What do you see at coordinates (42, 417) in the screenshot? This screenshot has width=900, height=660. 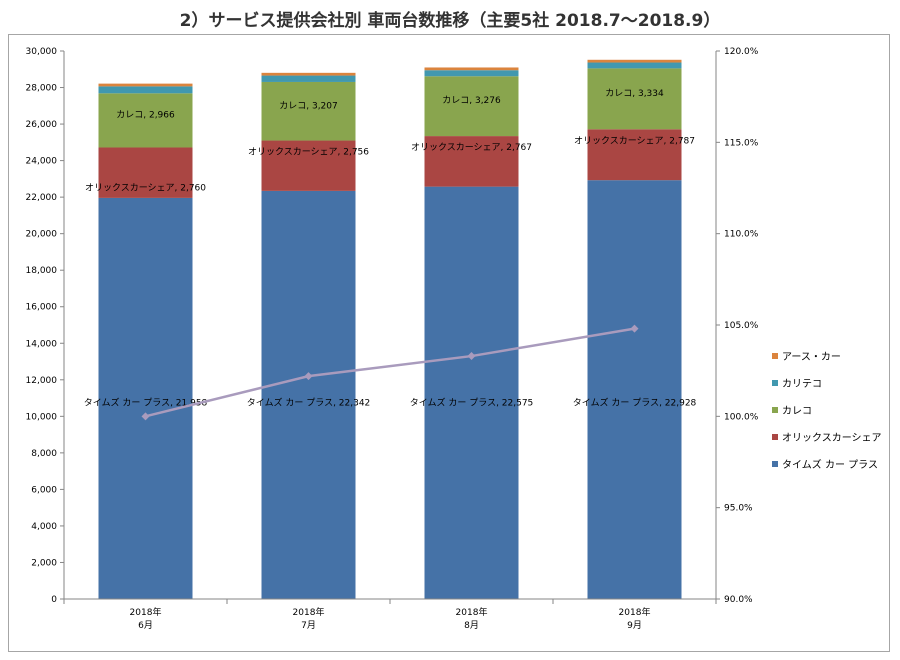 I see `y-tick-label: 10,000` at bounding box center [42, 417].